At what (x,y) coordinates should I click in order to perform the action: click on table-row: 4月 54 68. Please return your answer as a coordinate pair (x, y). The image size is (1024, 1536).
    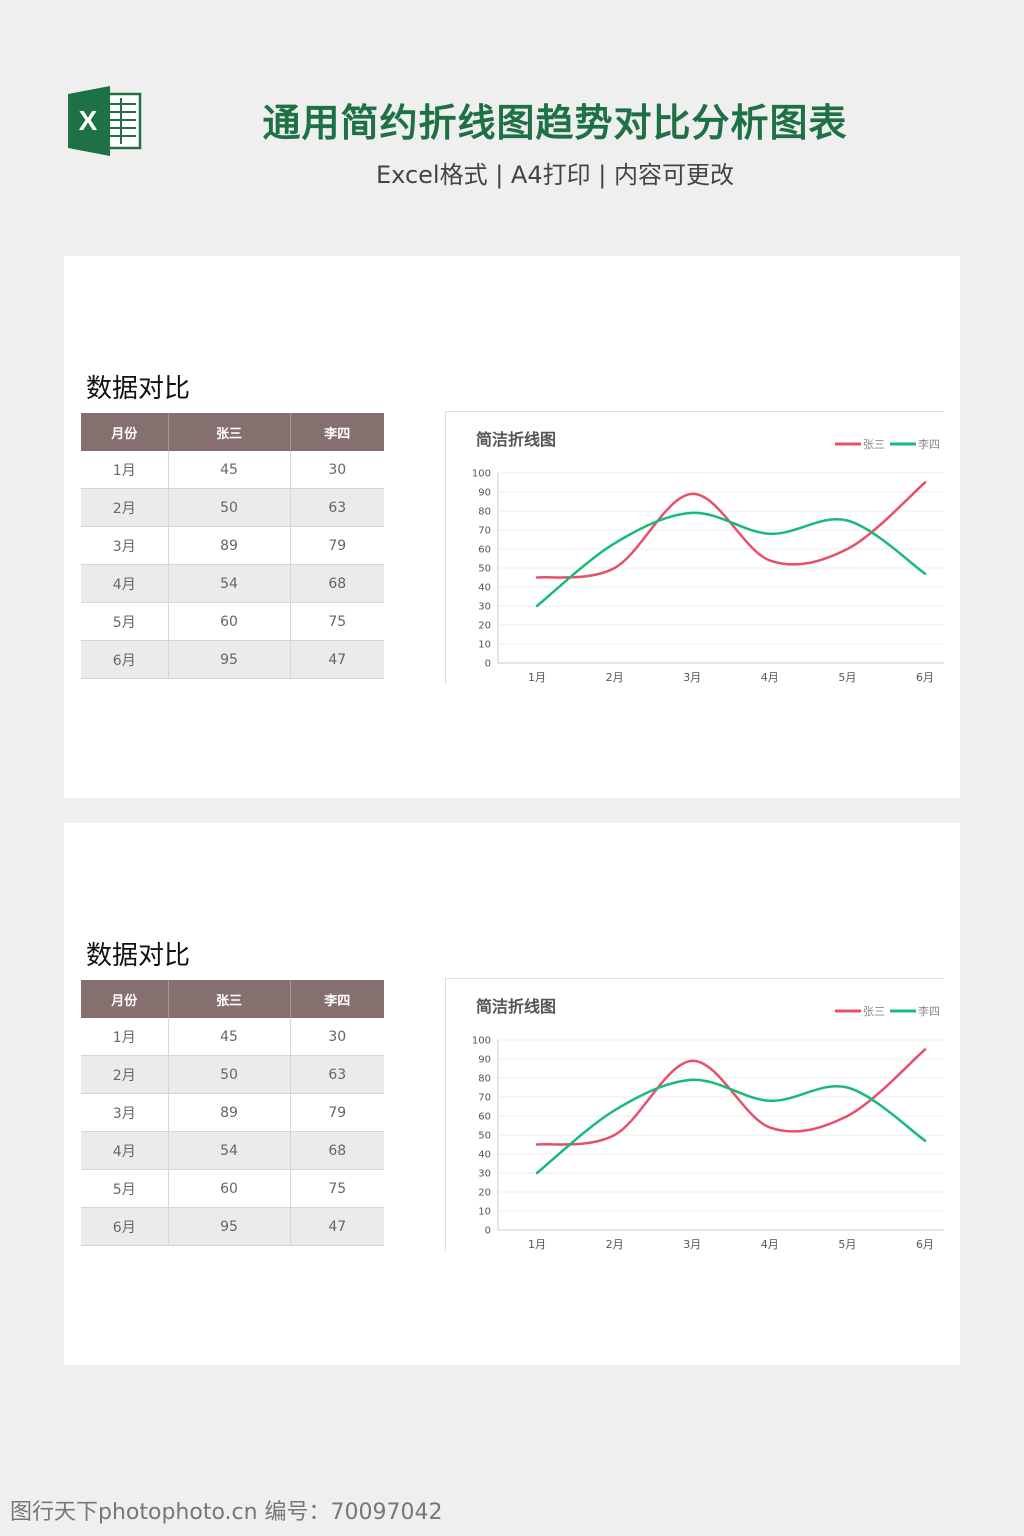
    Looking at the image, I should click on (232, 1150).